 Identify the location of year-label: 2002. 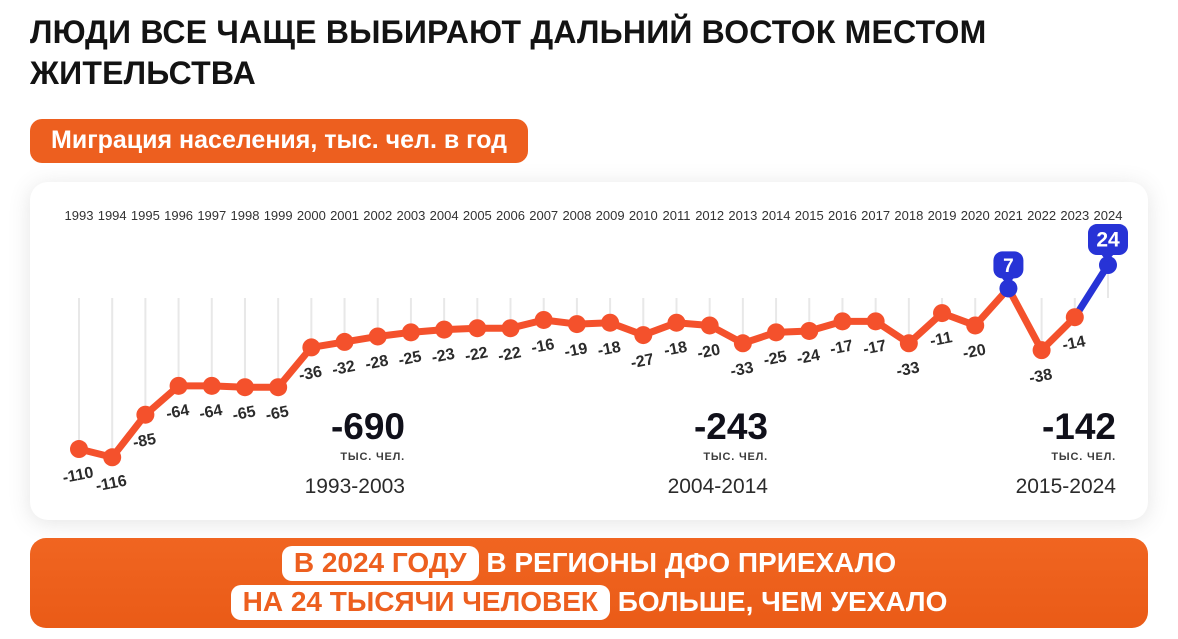
(377, 215).